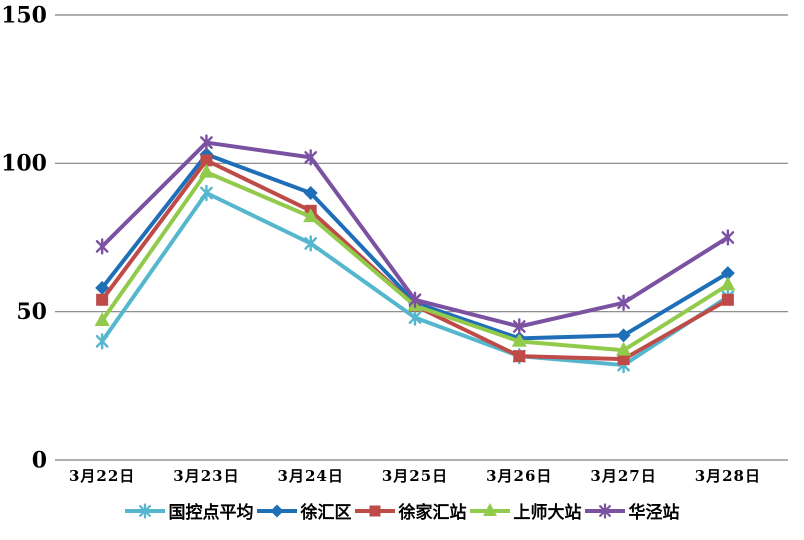 The image size is (804, 540). What do you see at coordinates (24, 164) in the screenshot?
I see `y-axis-tick-label-100: 100` at bounding box center [24, 164].